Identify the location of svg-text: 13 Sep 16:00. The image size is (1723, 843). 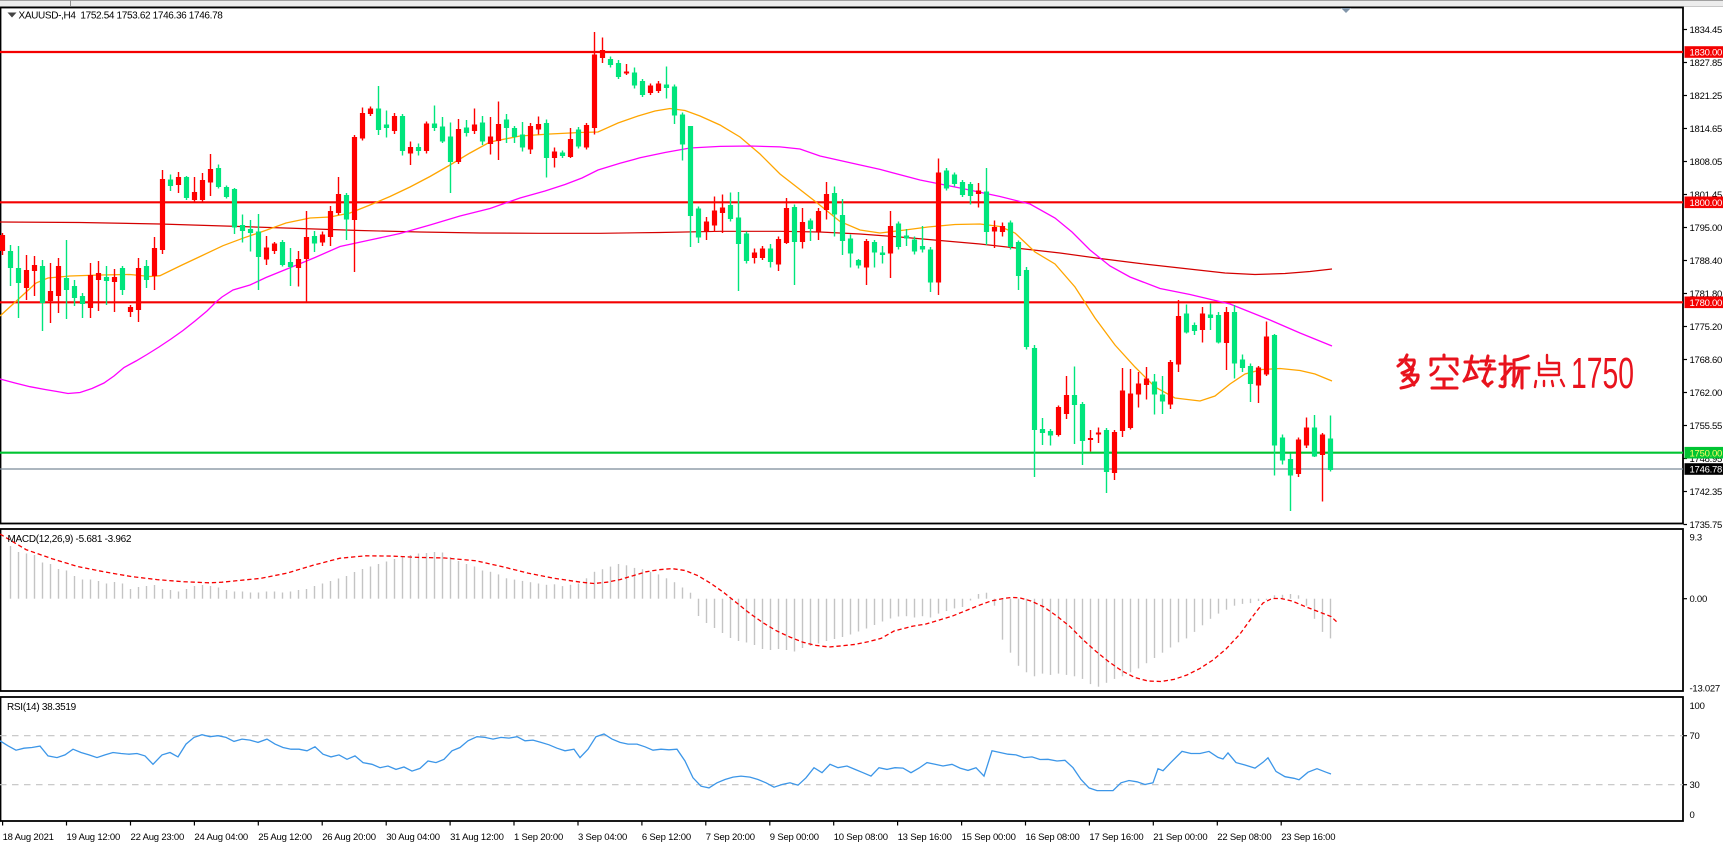
(925, 837).